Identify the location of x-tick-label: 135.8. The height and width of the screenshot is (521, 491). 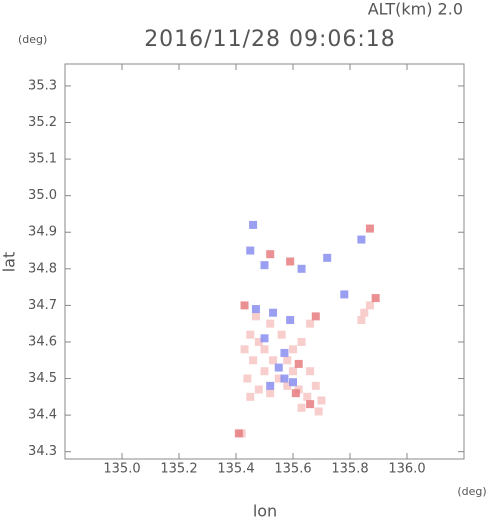
(349, 469).